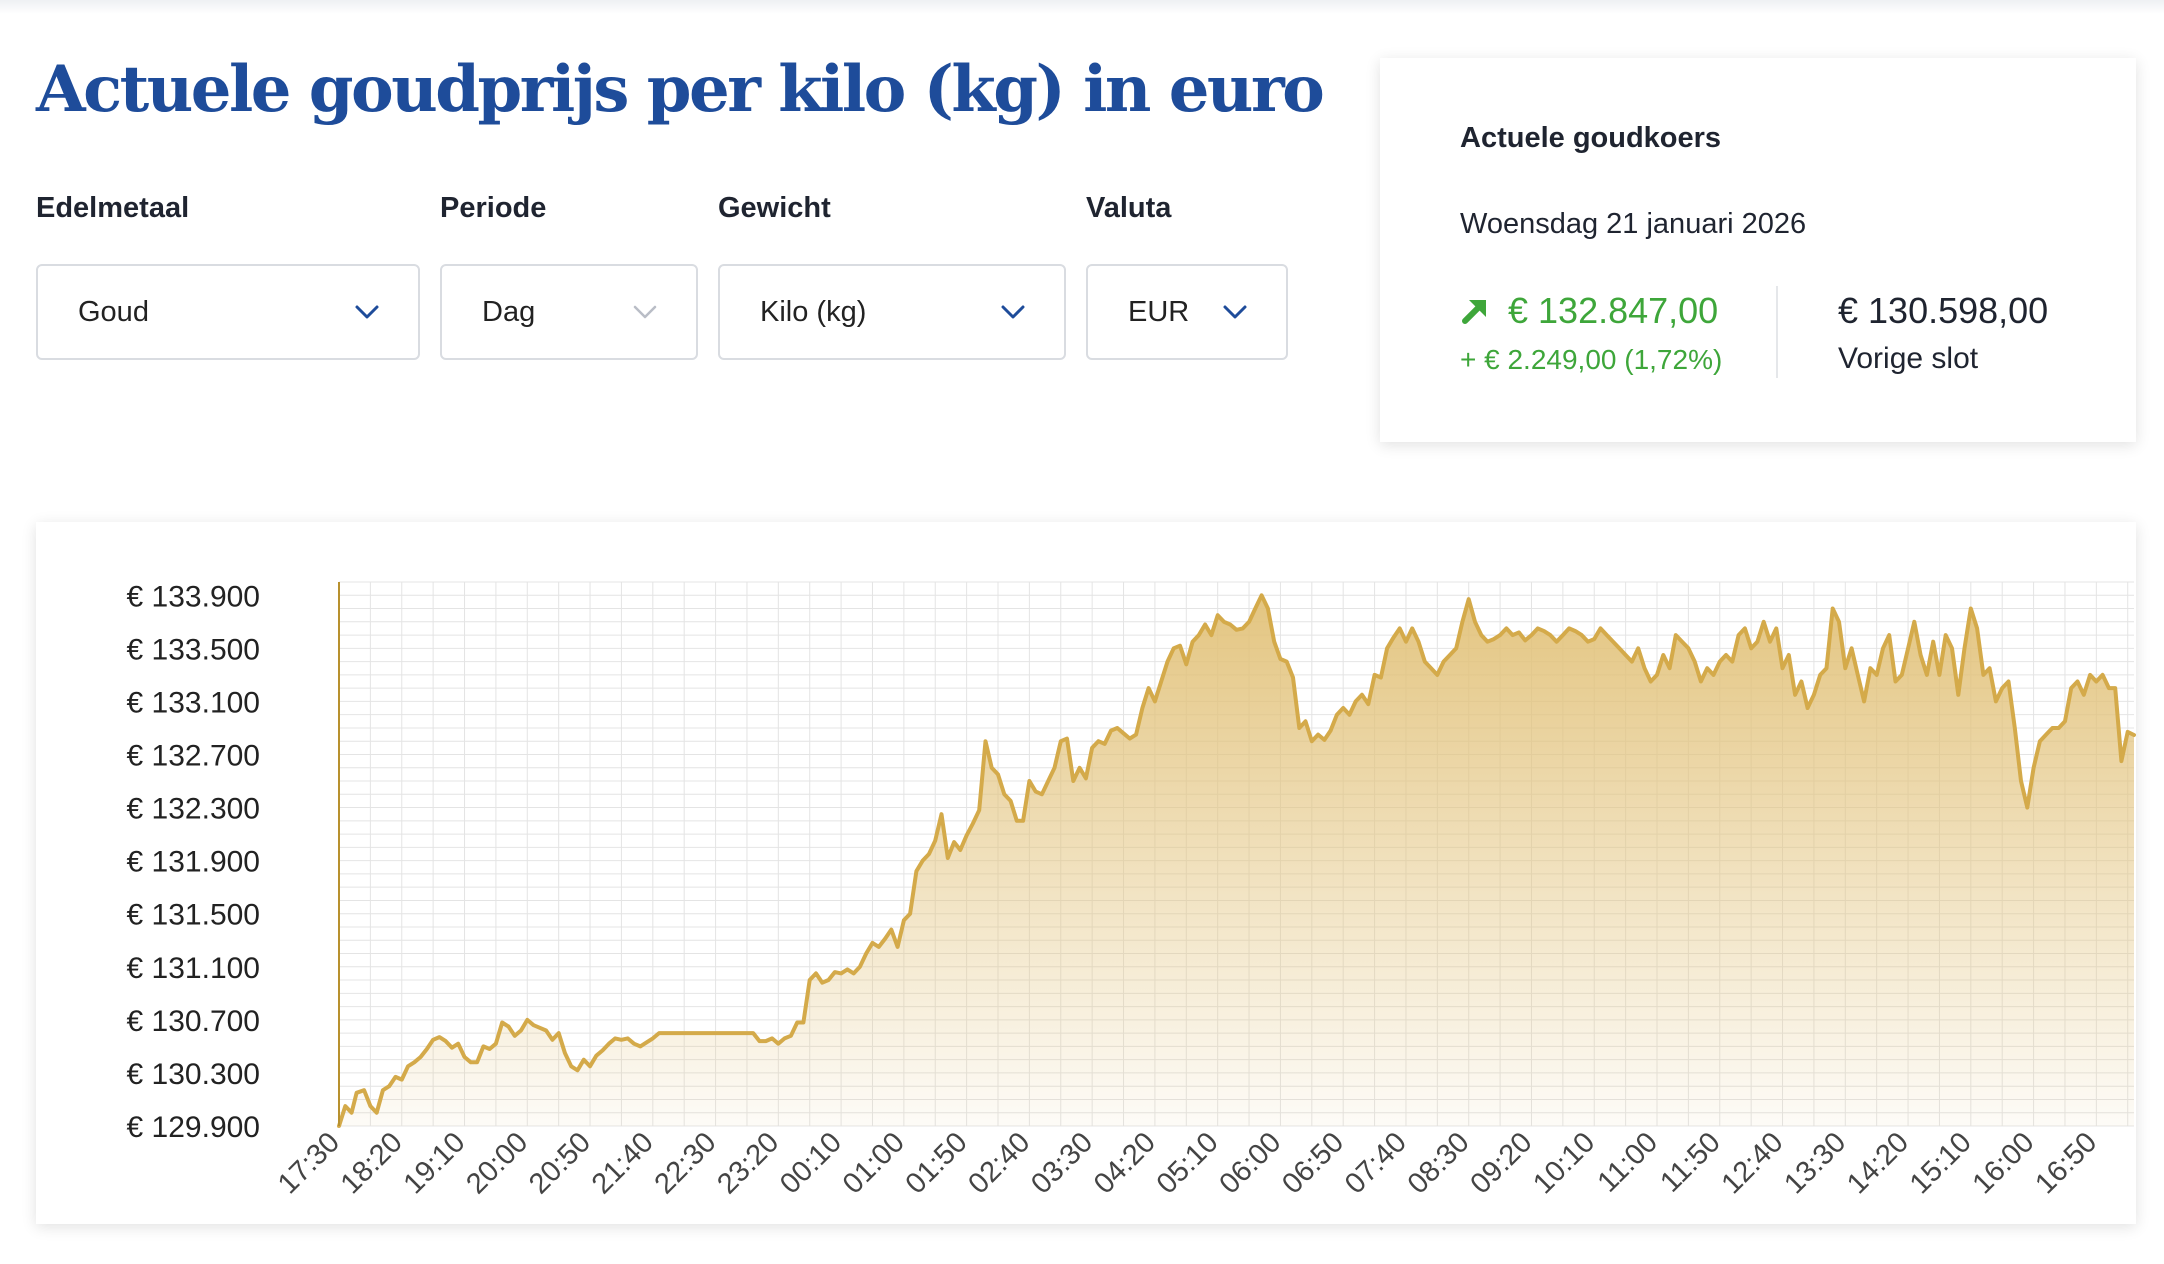 The width and height of the screenshot is (2164, 1264). I want to click on x-tick-label: 20:50, so click(560, 1163).